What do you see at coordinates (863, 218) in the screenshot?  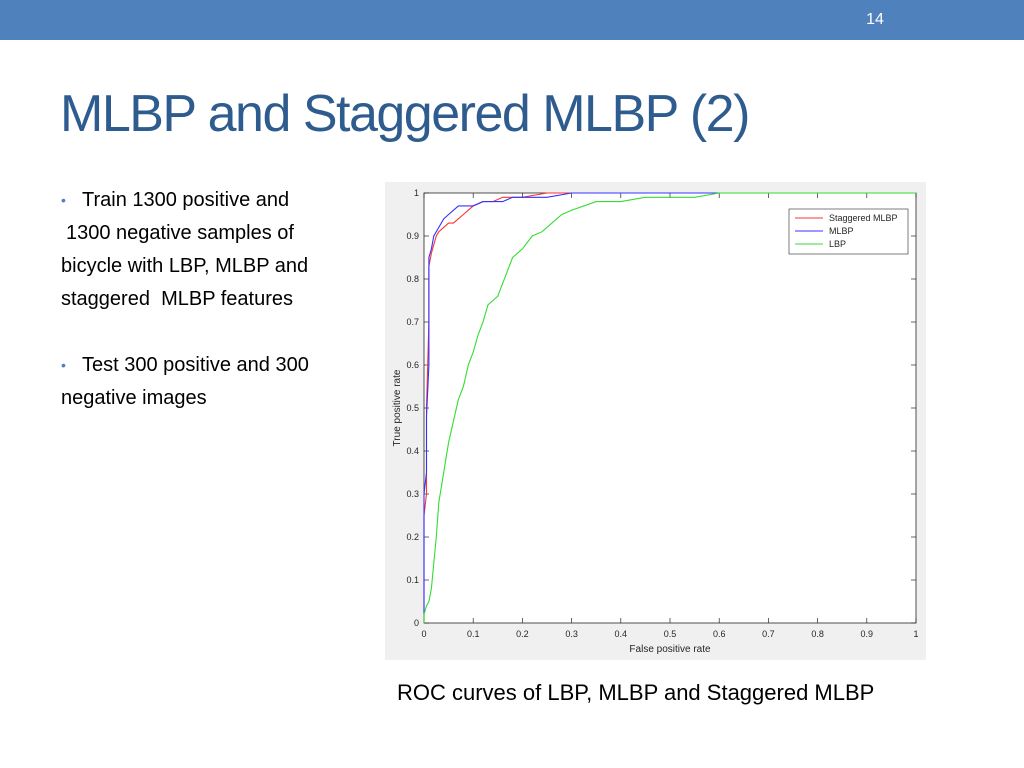 I see `legend-label: Staggered MLBP` at bounding box center [863, 218].